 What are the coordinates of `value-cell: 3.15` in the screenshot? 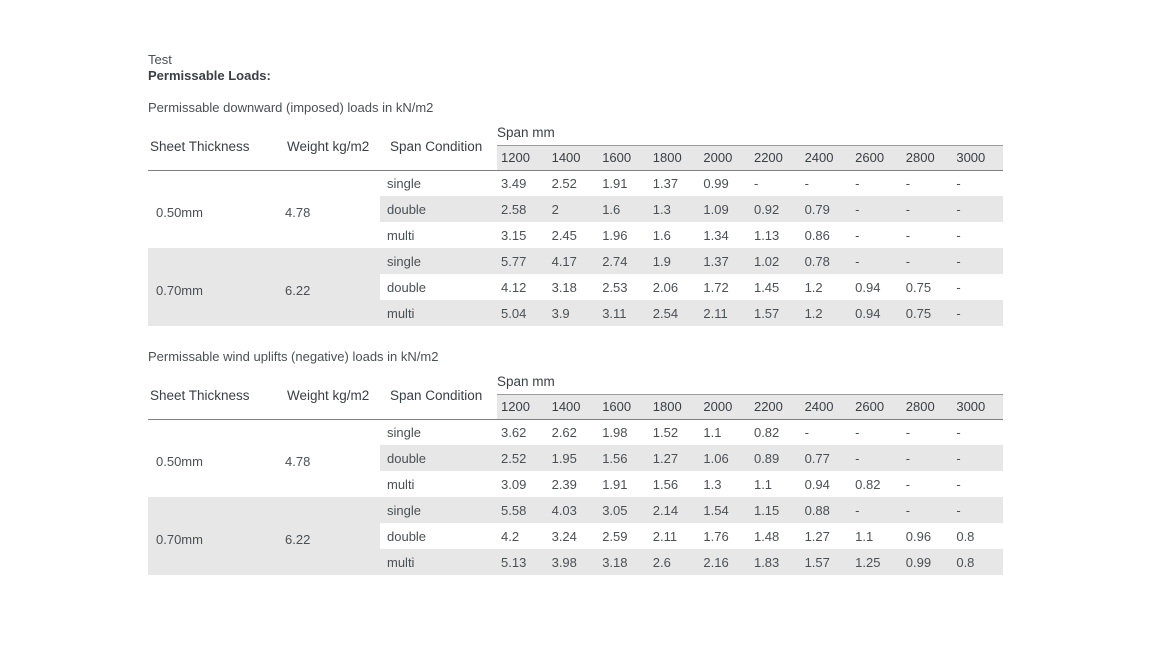 It's located at (514, 235).